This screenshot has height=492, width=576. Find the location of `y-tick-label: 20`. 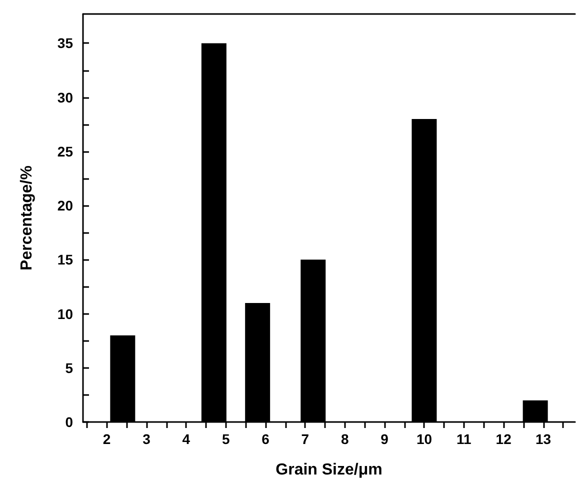

y-tick-label: 20 is located at coordinates (65, 206).